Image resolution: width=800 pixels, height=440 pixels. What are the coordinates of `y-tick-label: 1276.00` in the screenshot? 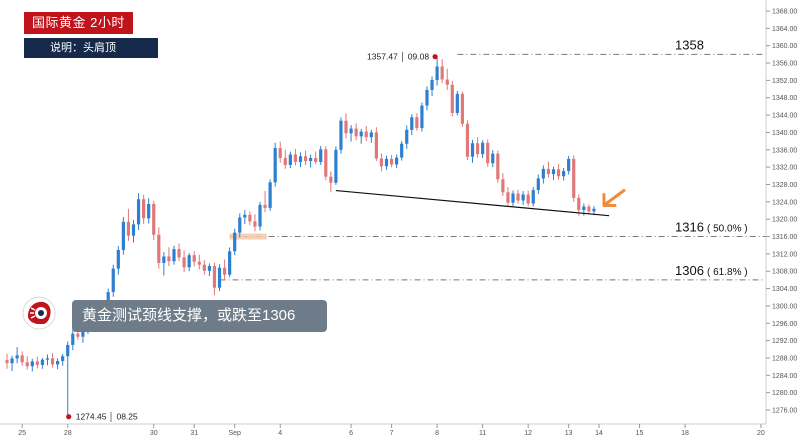 It's located at (784, 411).